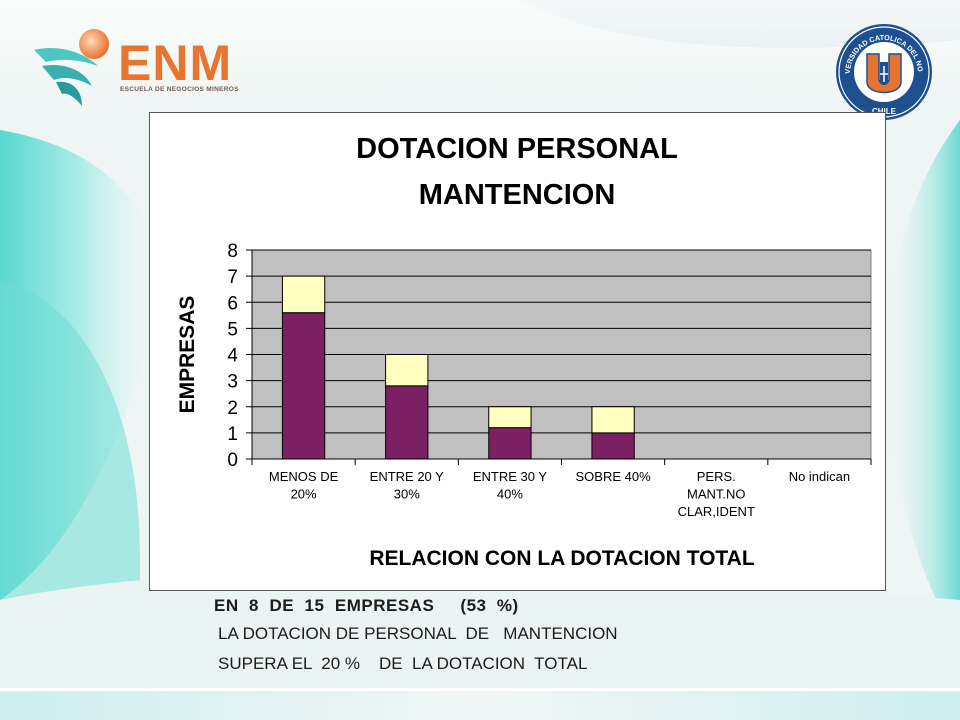 This screenshot has height=720, width=960. What do you see at coordinates (232, 460) in the screenshot?
I see `y-tick-label: 0` at bounding box center [232, 460].